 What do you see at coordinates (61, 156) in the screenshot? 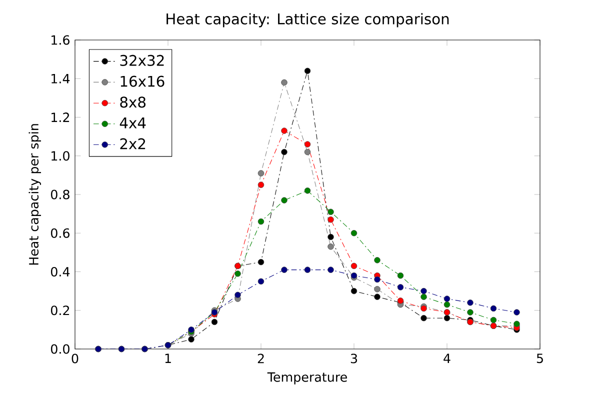
I see `y-tick-label: 1.0` at bounding box center [61, 156].